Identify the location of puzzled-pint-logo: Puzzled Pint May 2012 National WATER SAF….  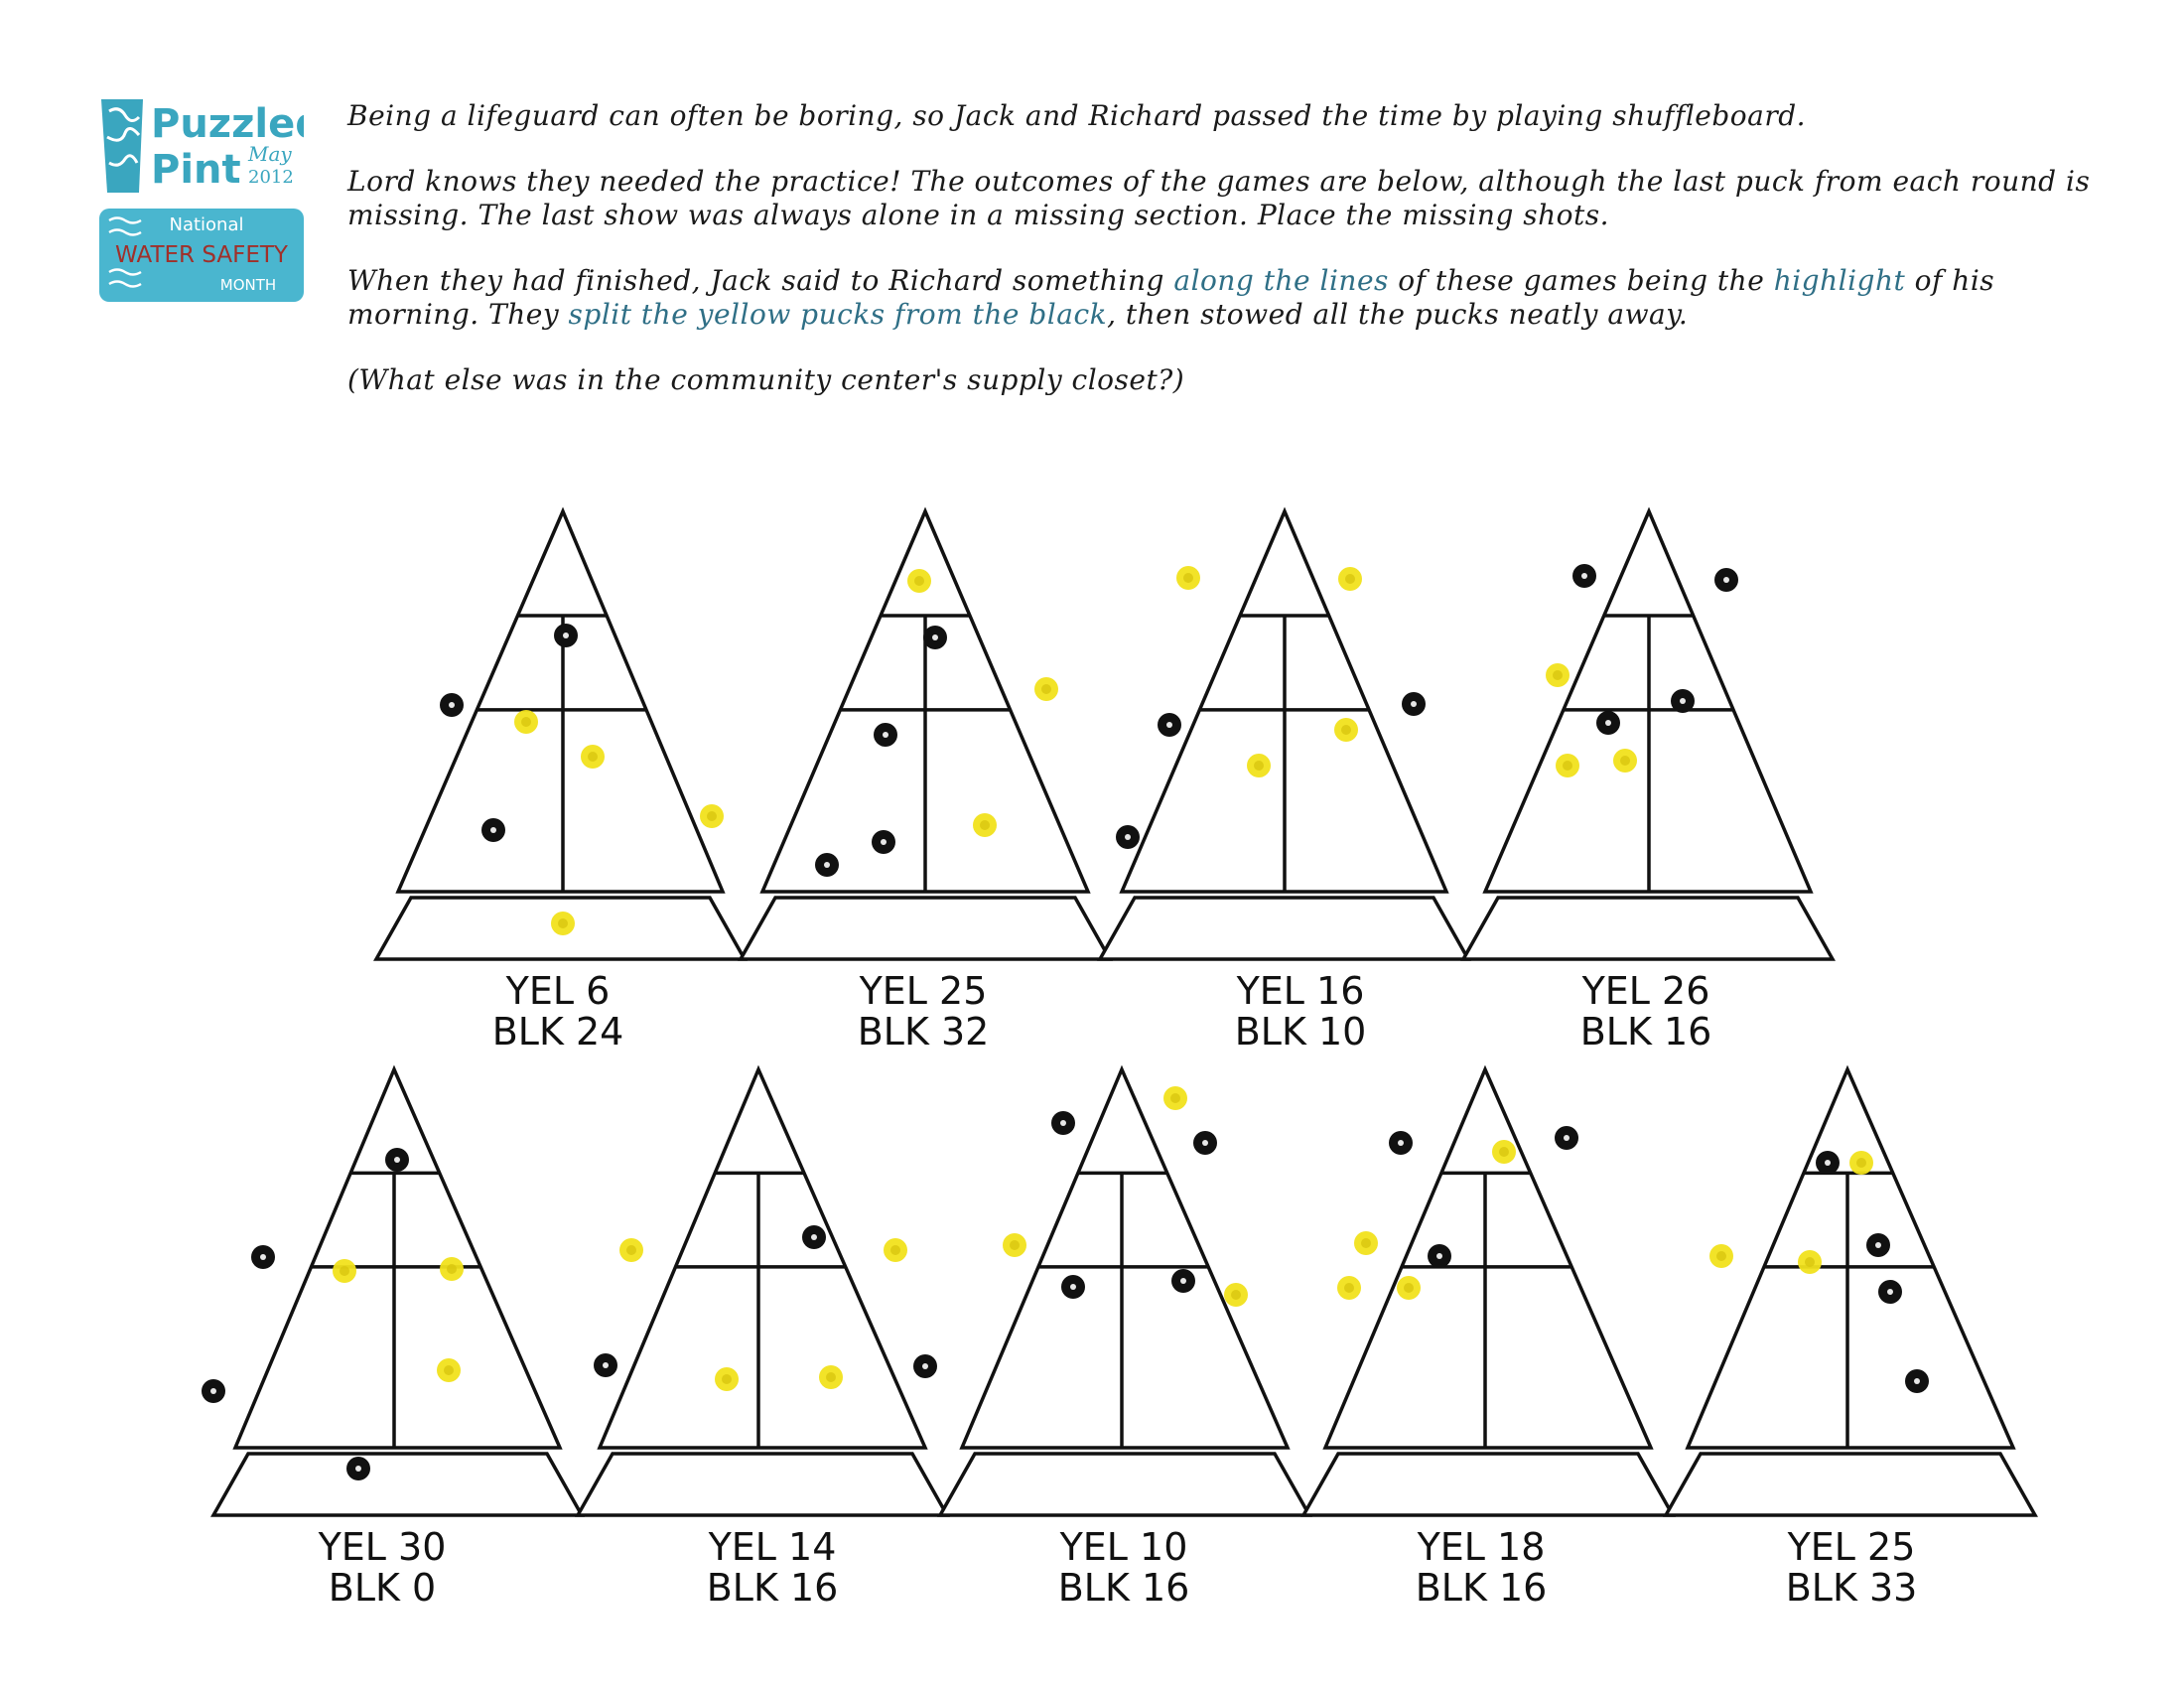
(201, 200).